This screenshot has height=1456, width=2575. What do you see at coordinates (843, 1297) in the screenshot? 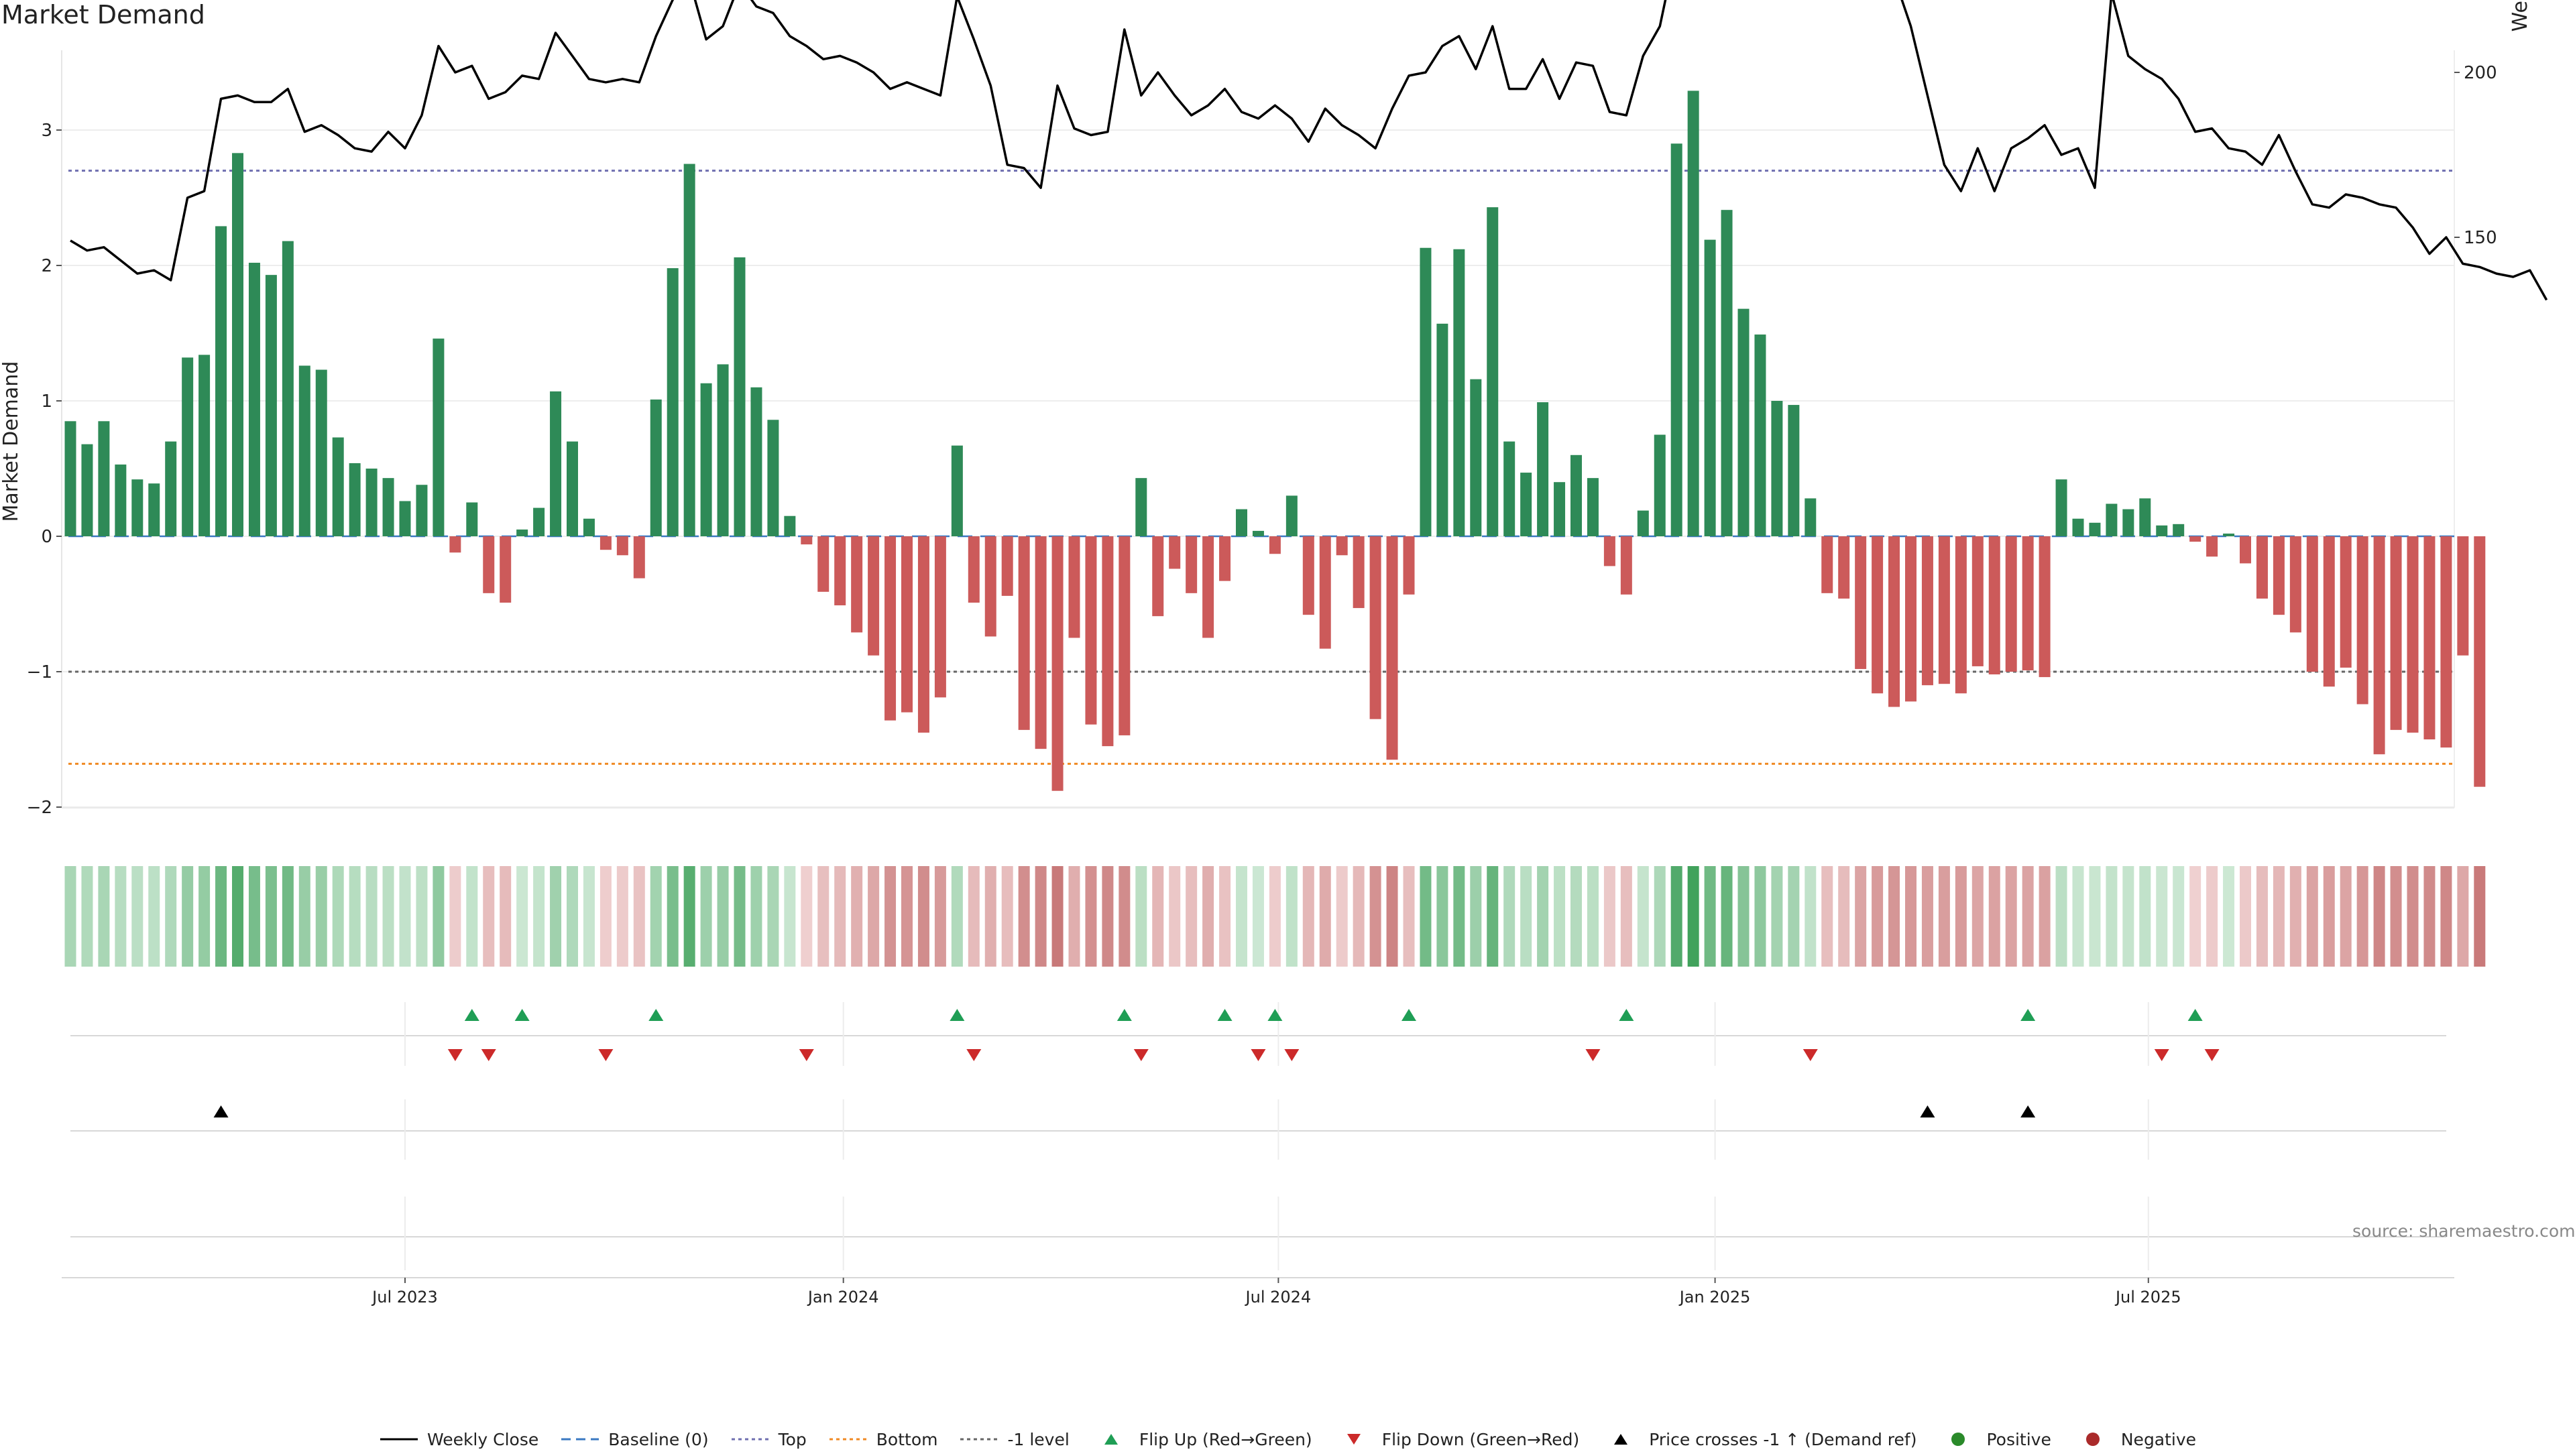
I see `date-tick-label: Jan 2024` at bounding box center [843, 1297].